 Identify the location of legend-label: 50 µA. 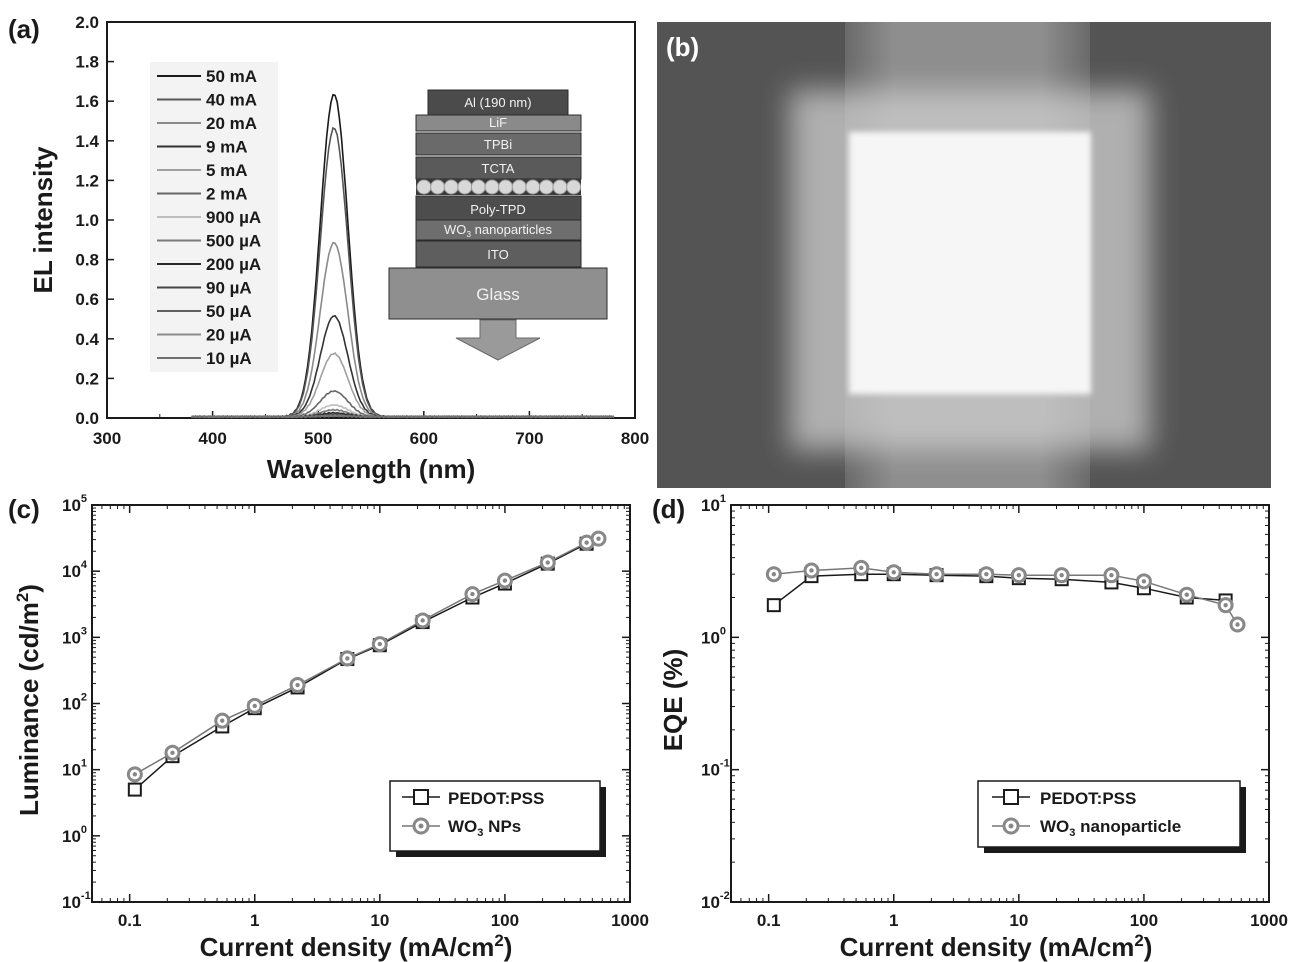
(229, 311).